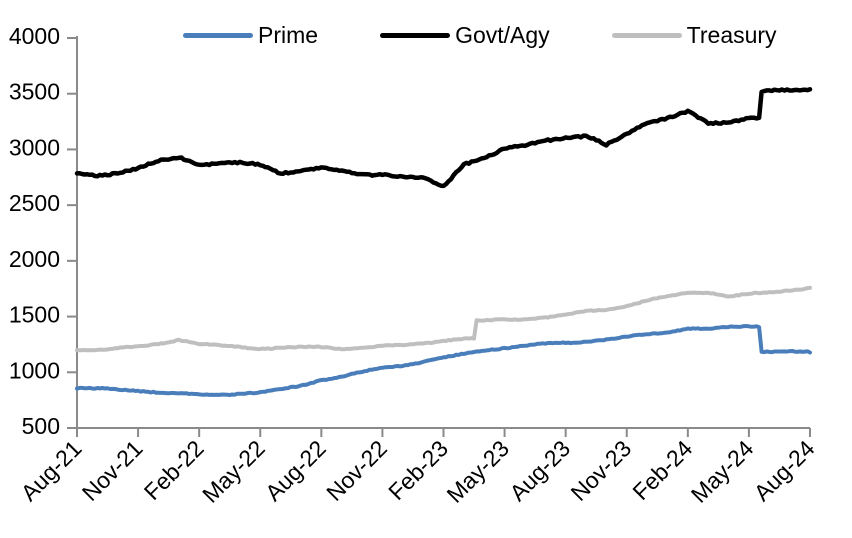  I want to click on treasury-series-line, so click(443, 319).